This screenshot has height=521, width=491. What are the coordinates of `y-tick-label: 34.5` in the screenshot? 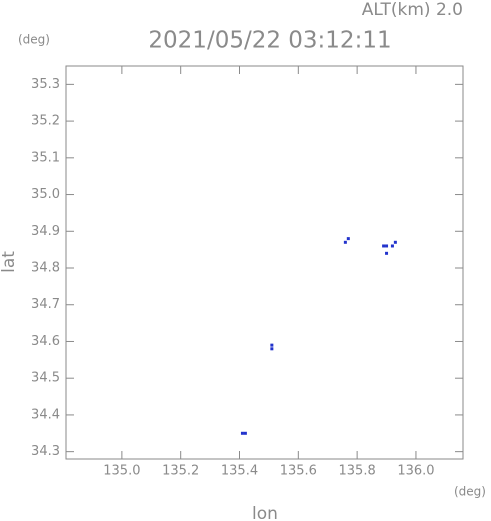 It's located at (45, 378).